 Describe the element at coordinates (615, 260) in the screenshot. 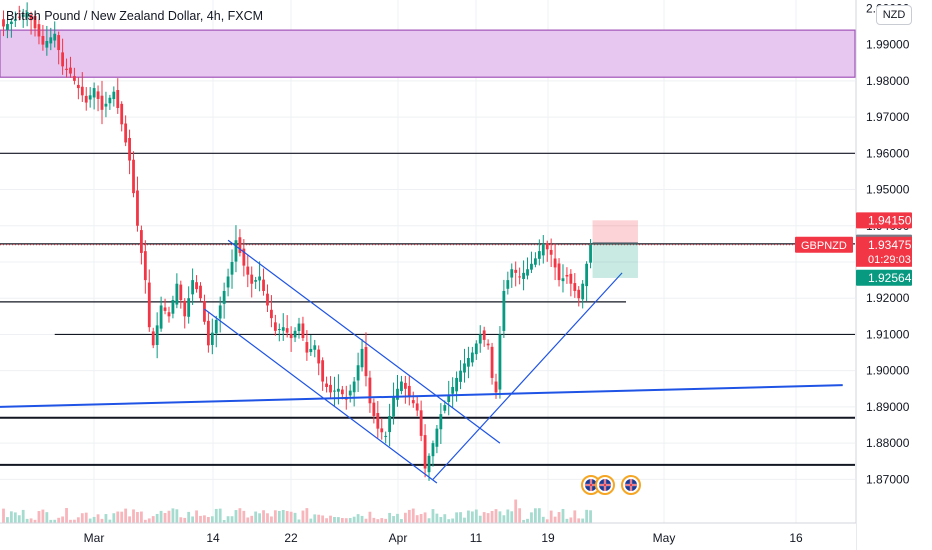

I see `take-profit-zone` at that location.